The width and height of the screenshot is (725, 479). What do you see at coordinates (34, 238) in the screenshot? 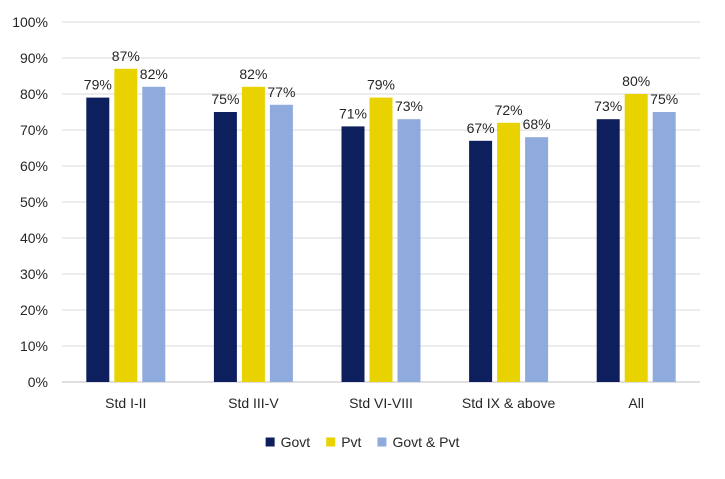
I see `y-tick-label: 40%` at bounding box center [34, 238].